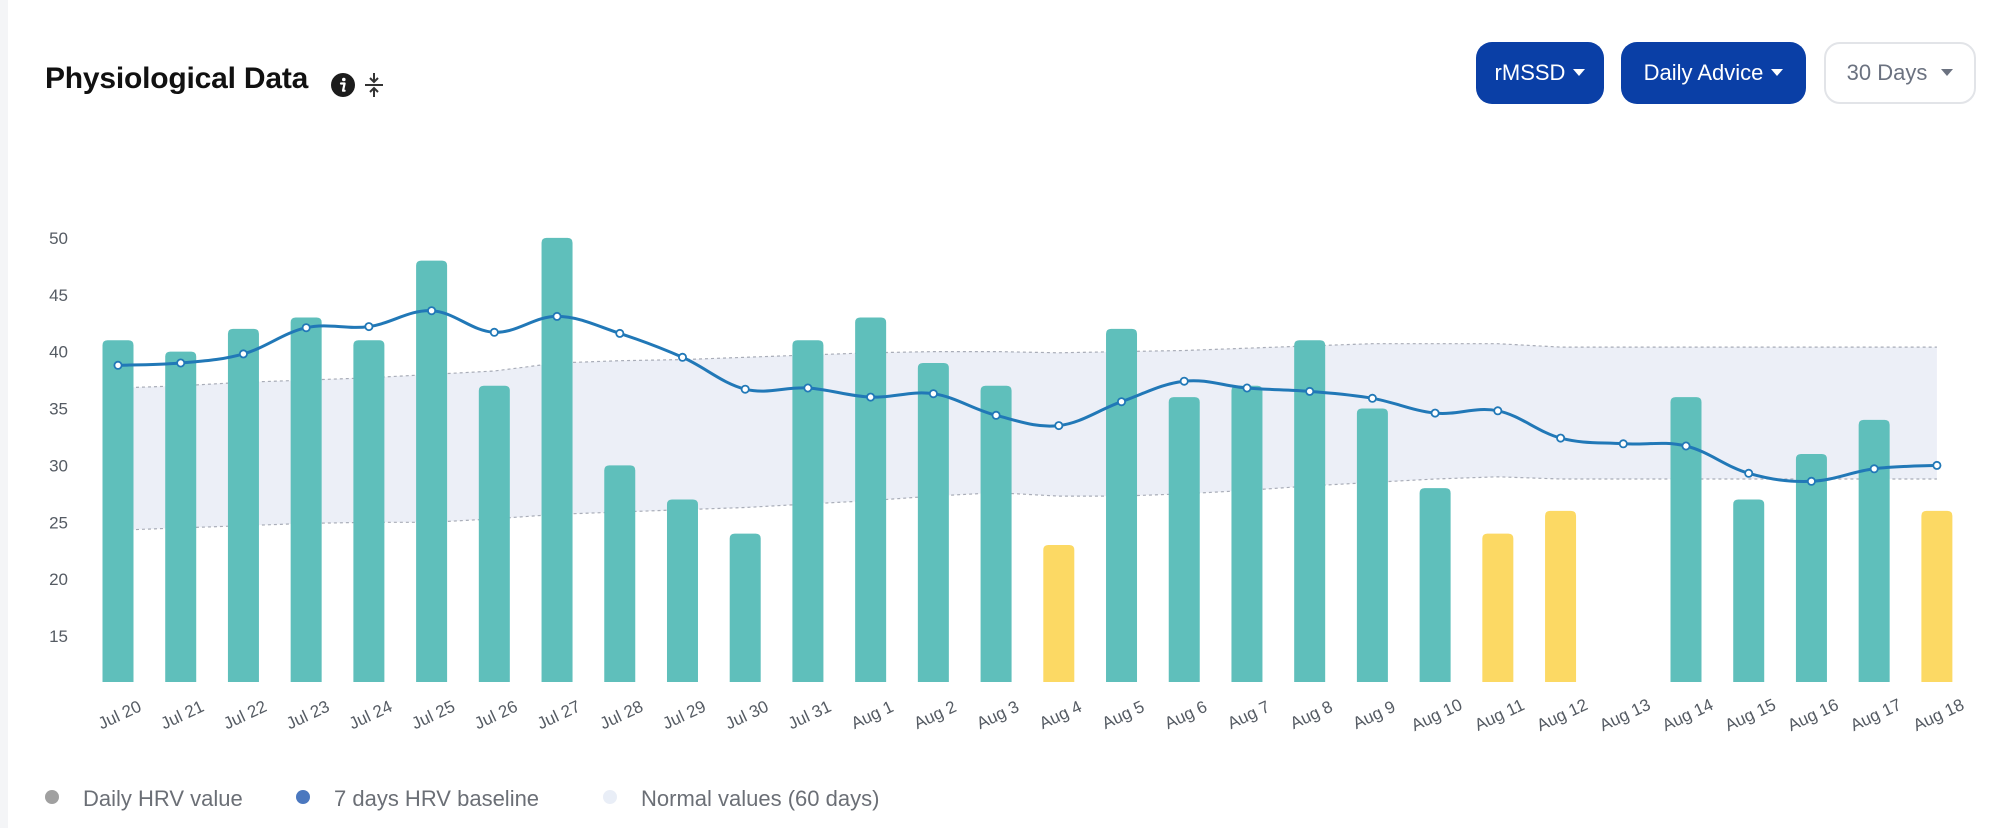  What do you see at coordinates (58, 579) in the screenshot?
I see `y-tick-label: 20` at bounding box center [58, 579].